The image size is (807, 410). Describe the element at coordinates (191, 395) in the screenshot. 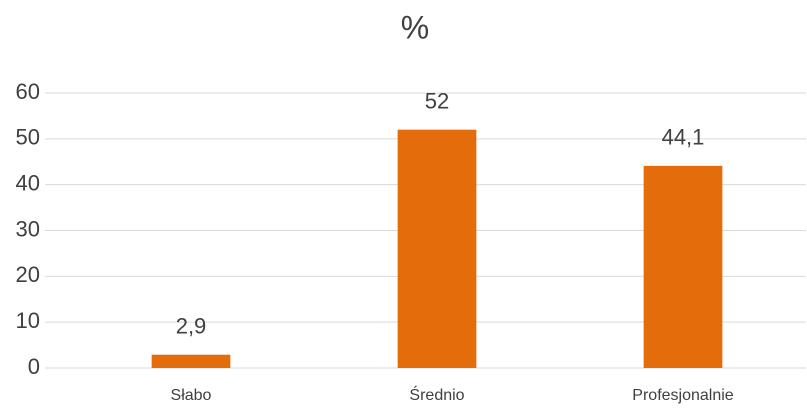

I see `x-tick-label: Słabo` at that location.